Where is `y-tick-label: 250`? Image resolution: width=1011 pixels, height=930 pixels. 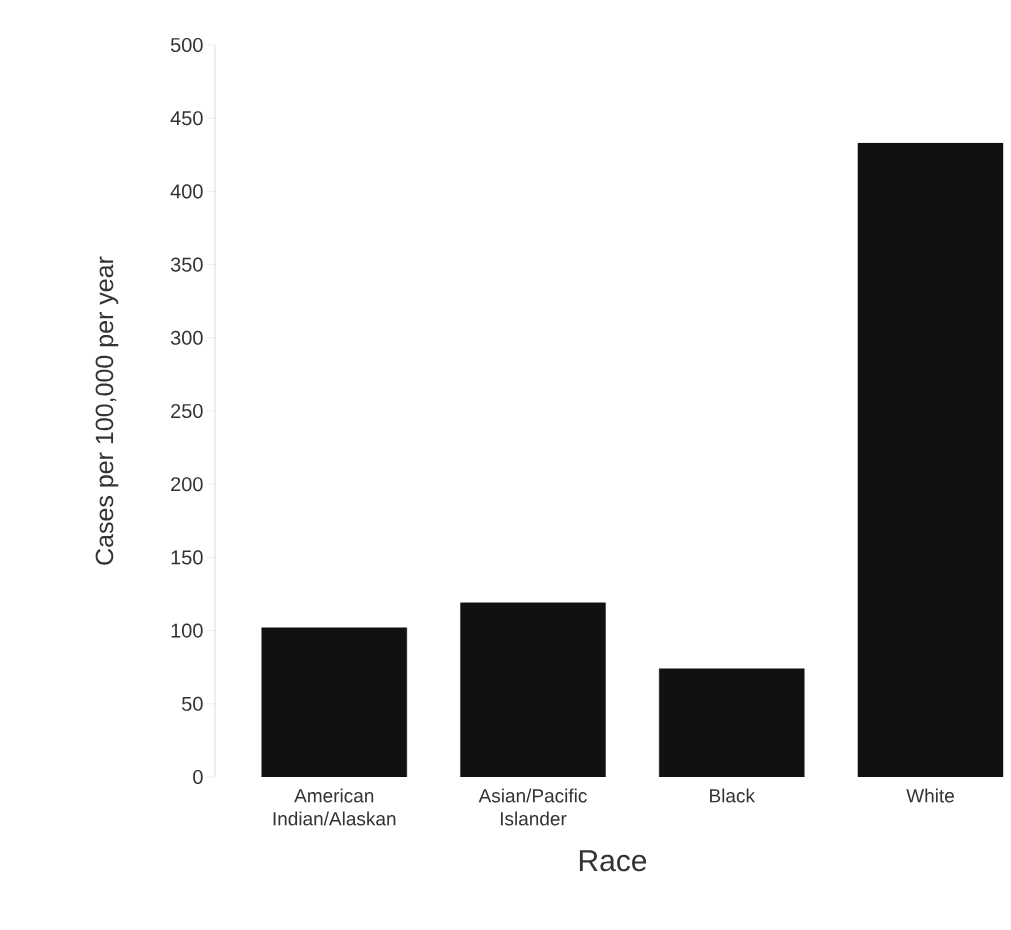 y-tick-label: 250 is located at coordinates (187, 411).